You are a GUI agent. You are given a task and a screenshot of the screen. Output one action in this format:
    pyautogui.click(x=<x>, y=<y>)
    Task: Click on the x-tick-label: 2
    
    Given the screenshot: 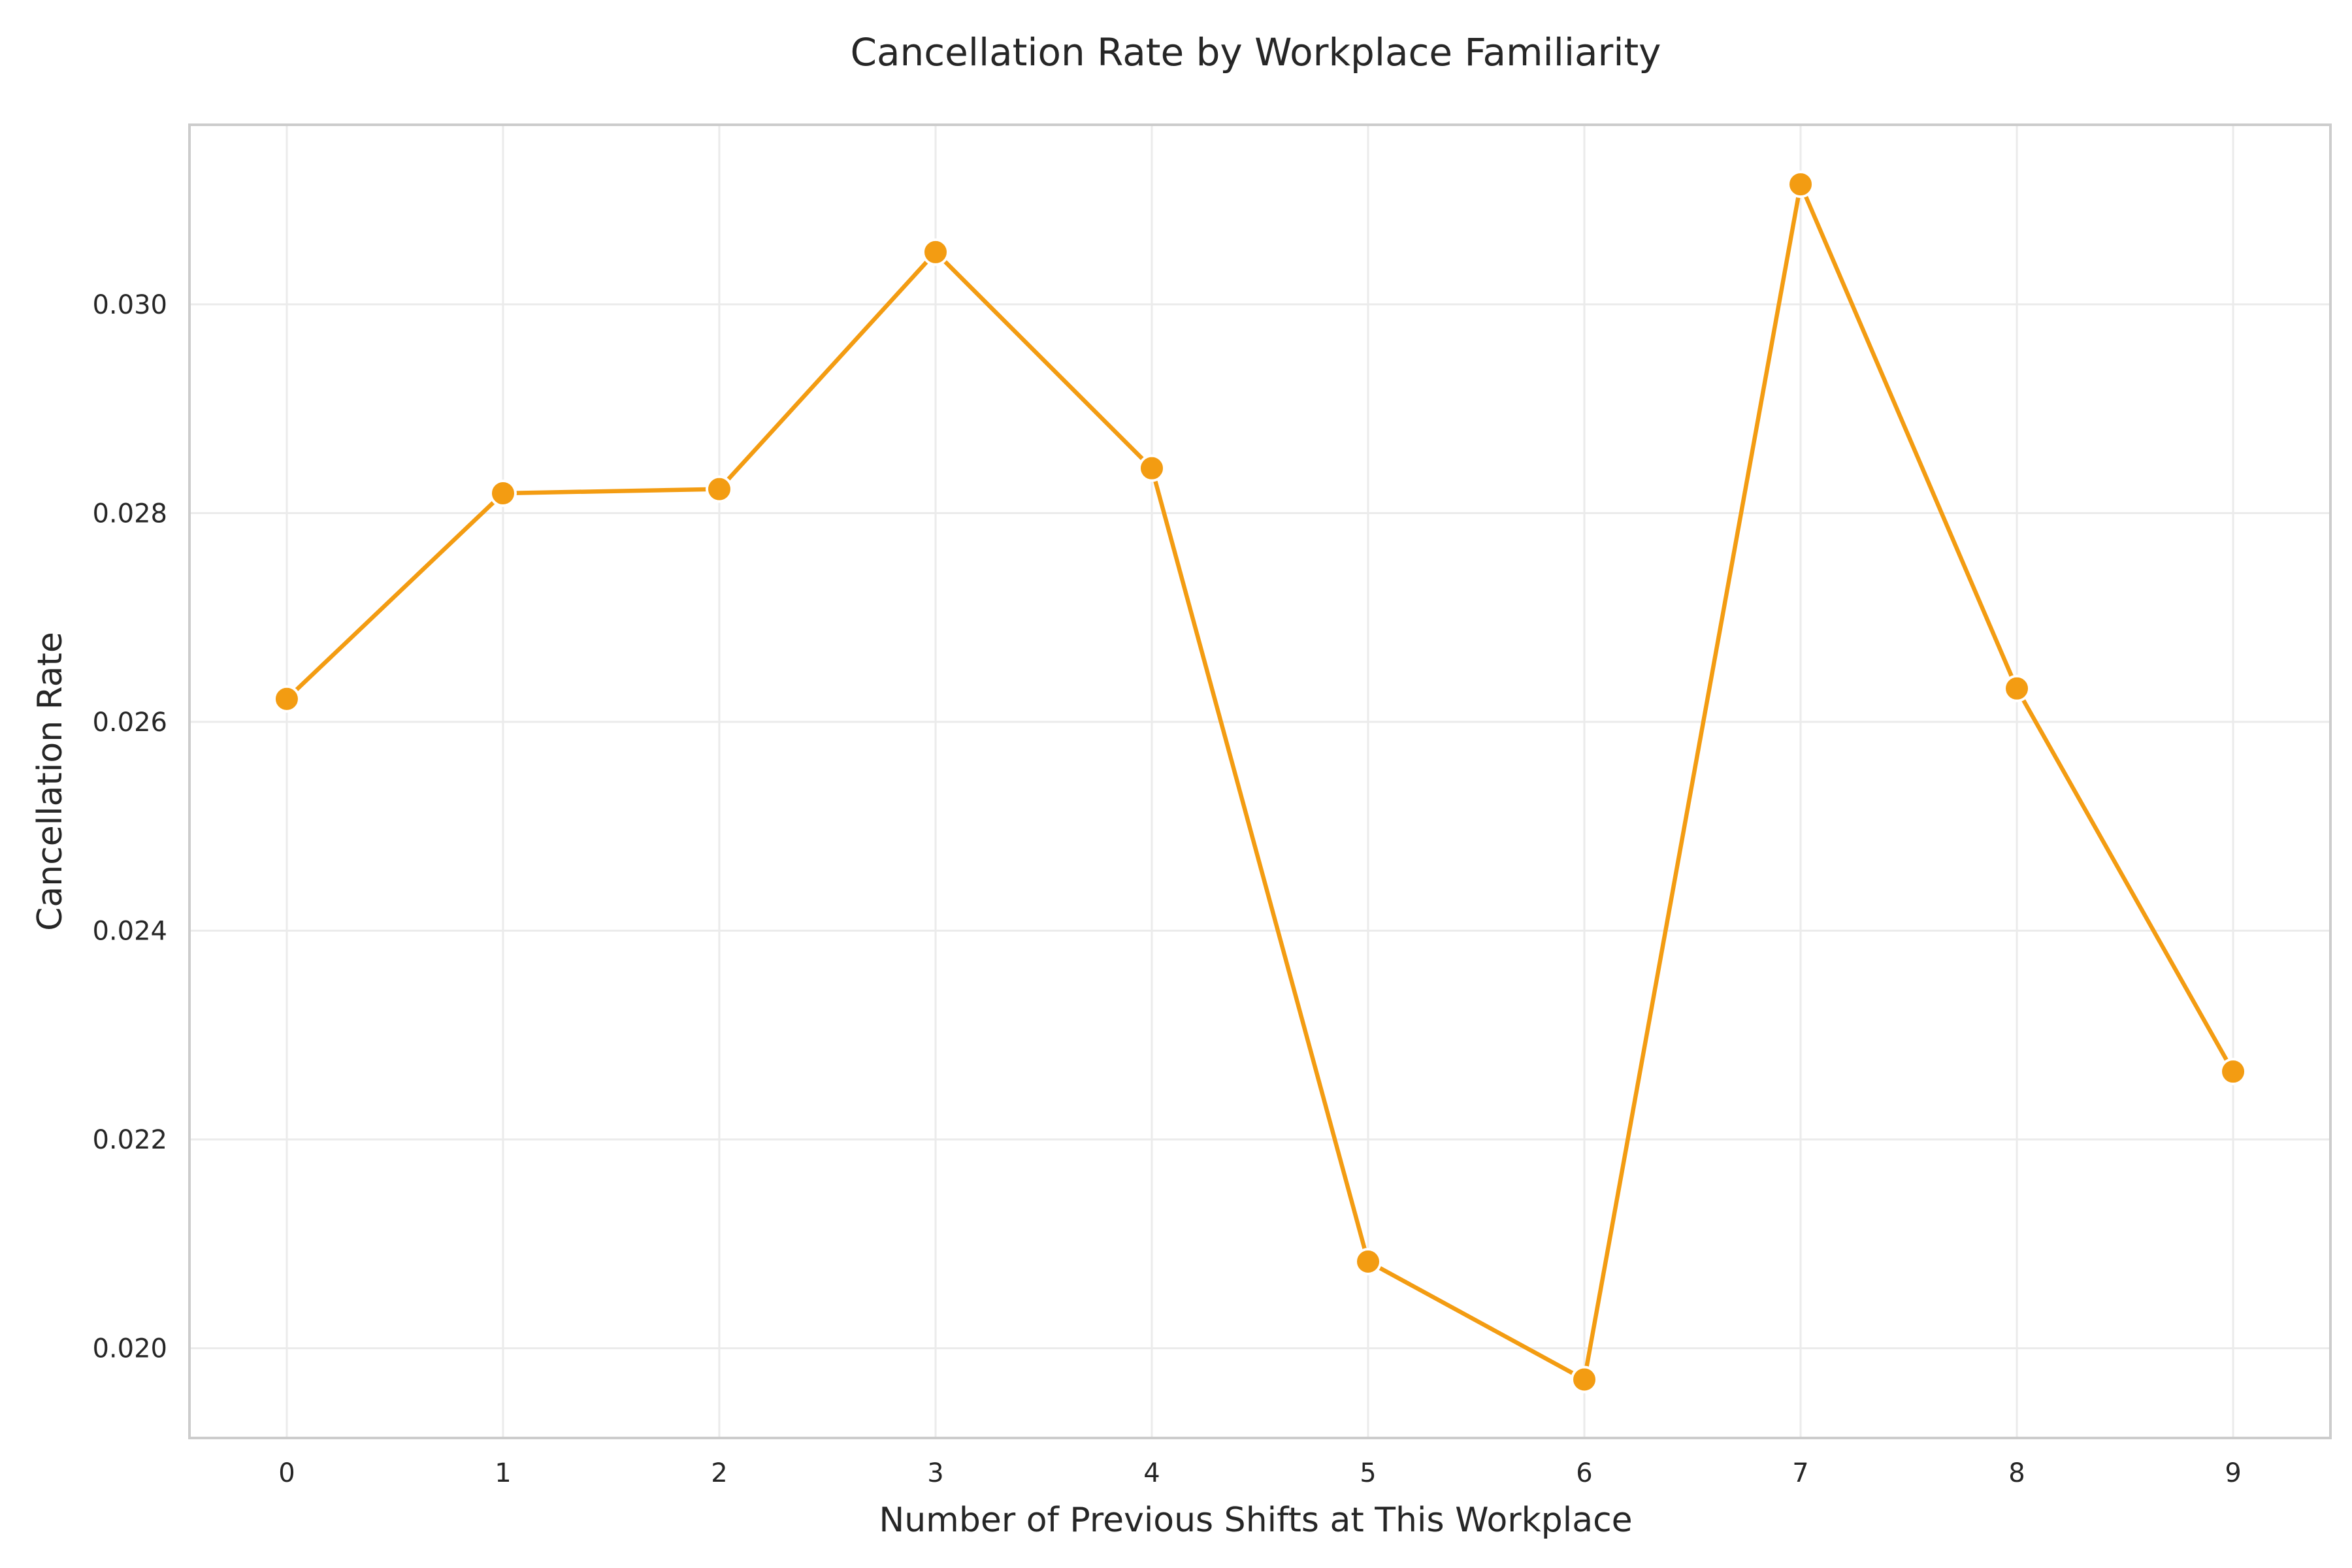 What is the action you would take?
    pyautogui.click(x=719, y=1473)
    